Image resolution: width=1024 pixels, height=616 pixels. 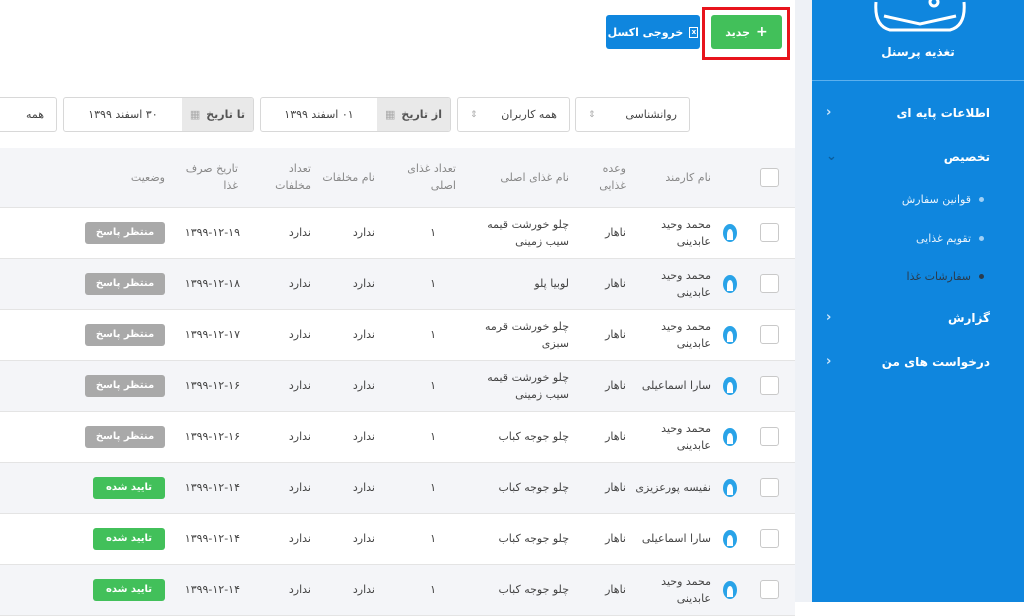 What do you see at coordinates (212, 386) in the screenshot?
I see `cell-date: ۱۳۹۹-۱۲-۱۶` at bounding box center [212, 386].